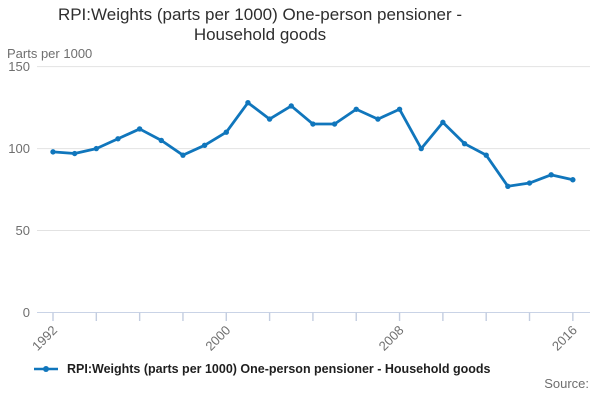 The height and width of the screenshot is (400, 600). Describe the element at coordinates (23, 230) in the screenshot. I see `y-axis-tick-label: 50` at that location.